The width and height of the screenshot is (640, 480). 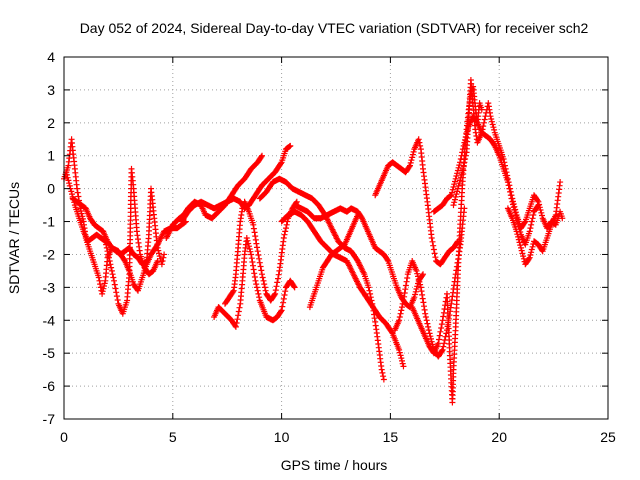 I want to click on y-tick-label: 1, so click(x=51, y=156).